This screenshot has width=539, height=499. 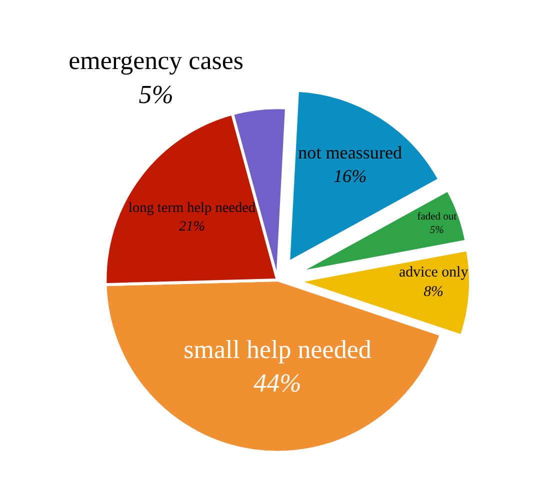 I want to click on data-label: 44%, so click(x=278, y=383).